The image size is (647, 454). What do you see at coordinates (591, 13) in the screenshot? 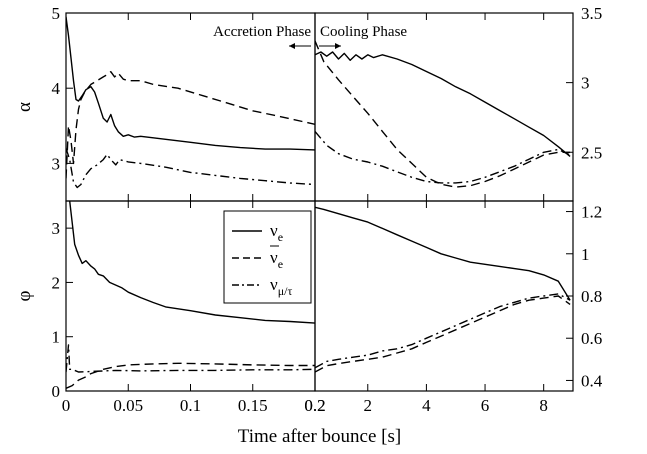
I see `y-tick-label: 3.5` at bounding box center [591, 13].